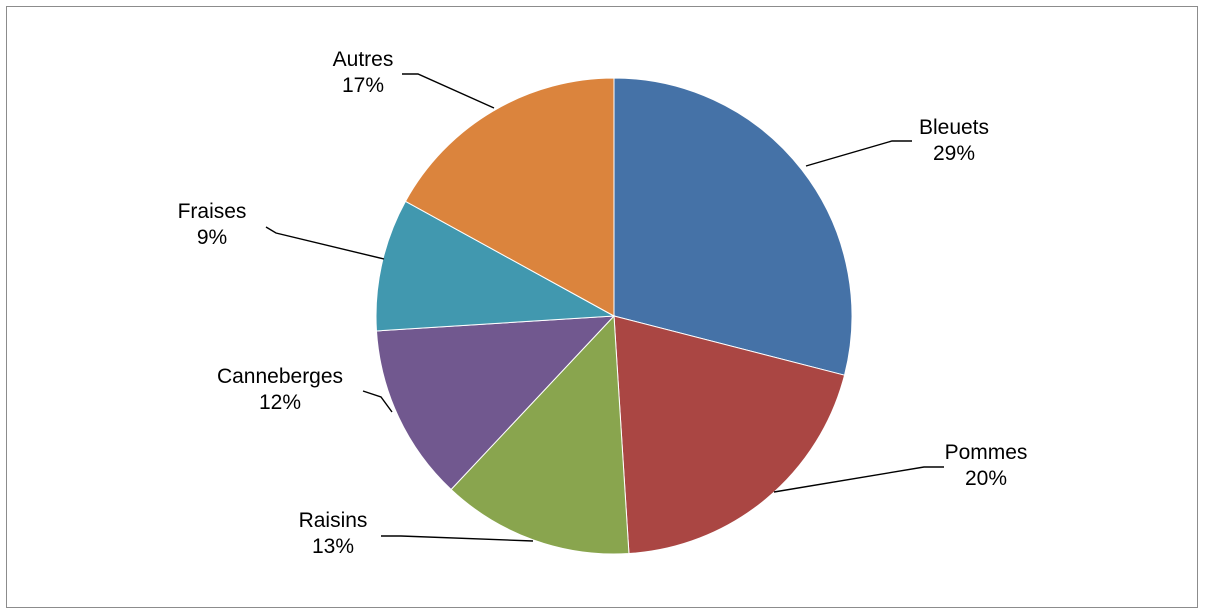  I want to click on data-label-category-canneberges: Canneberges, so click(280, 376).